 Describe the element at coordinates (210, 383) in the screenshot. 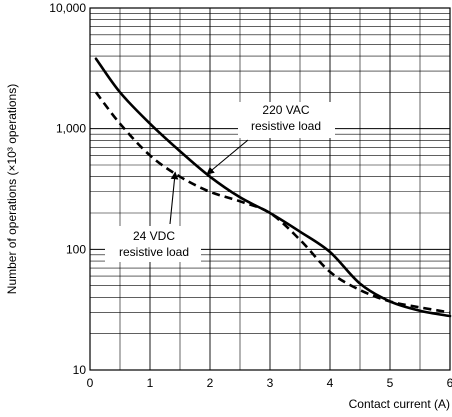

I see `x-tick-label: 2` at that location.